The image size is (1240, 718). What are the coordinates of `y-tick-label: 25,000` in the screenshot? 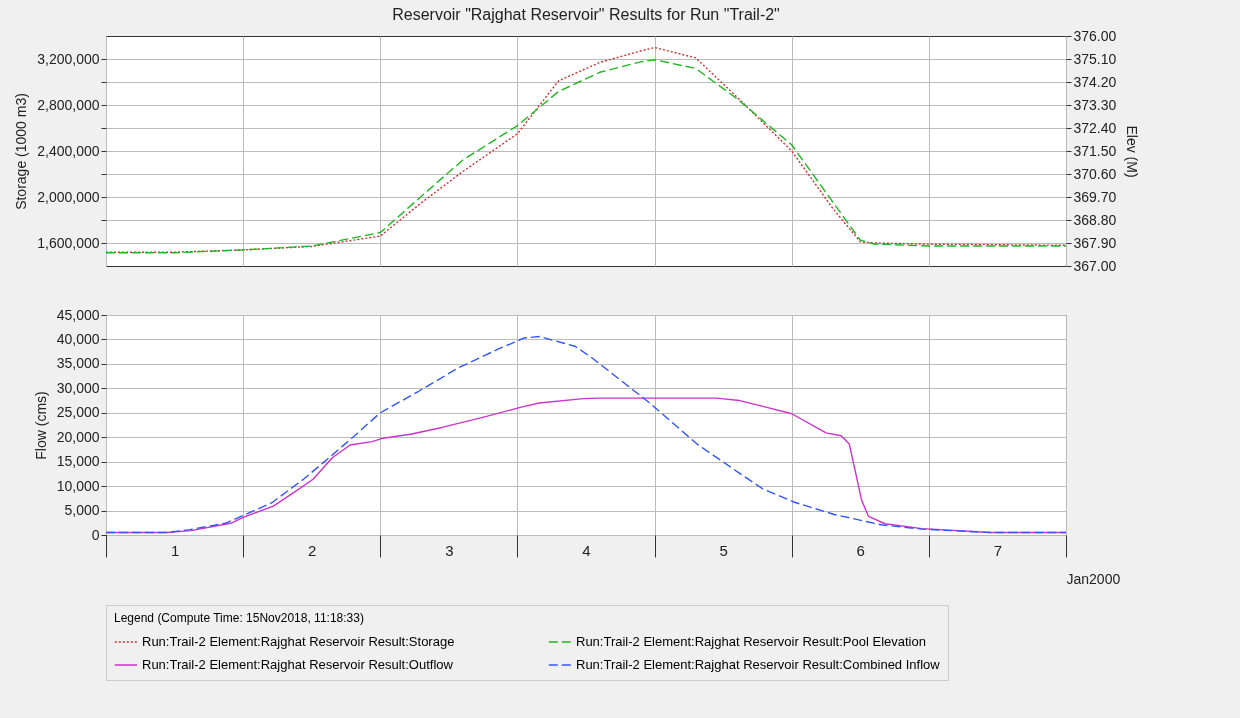 It's located at (78, 412).